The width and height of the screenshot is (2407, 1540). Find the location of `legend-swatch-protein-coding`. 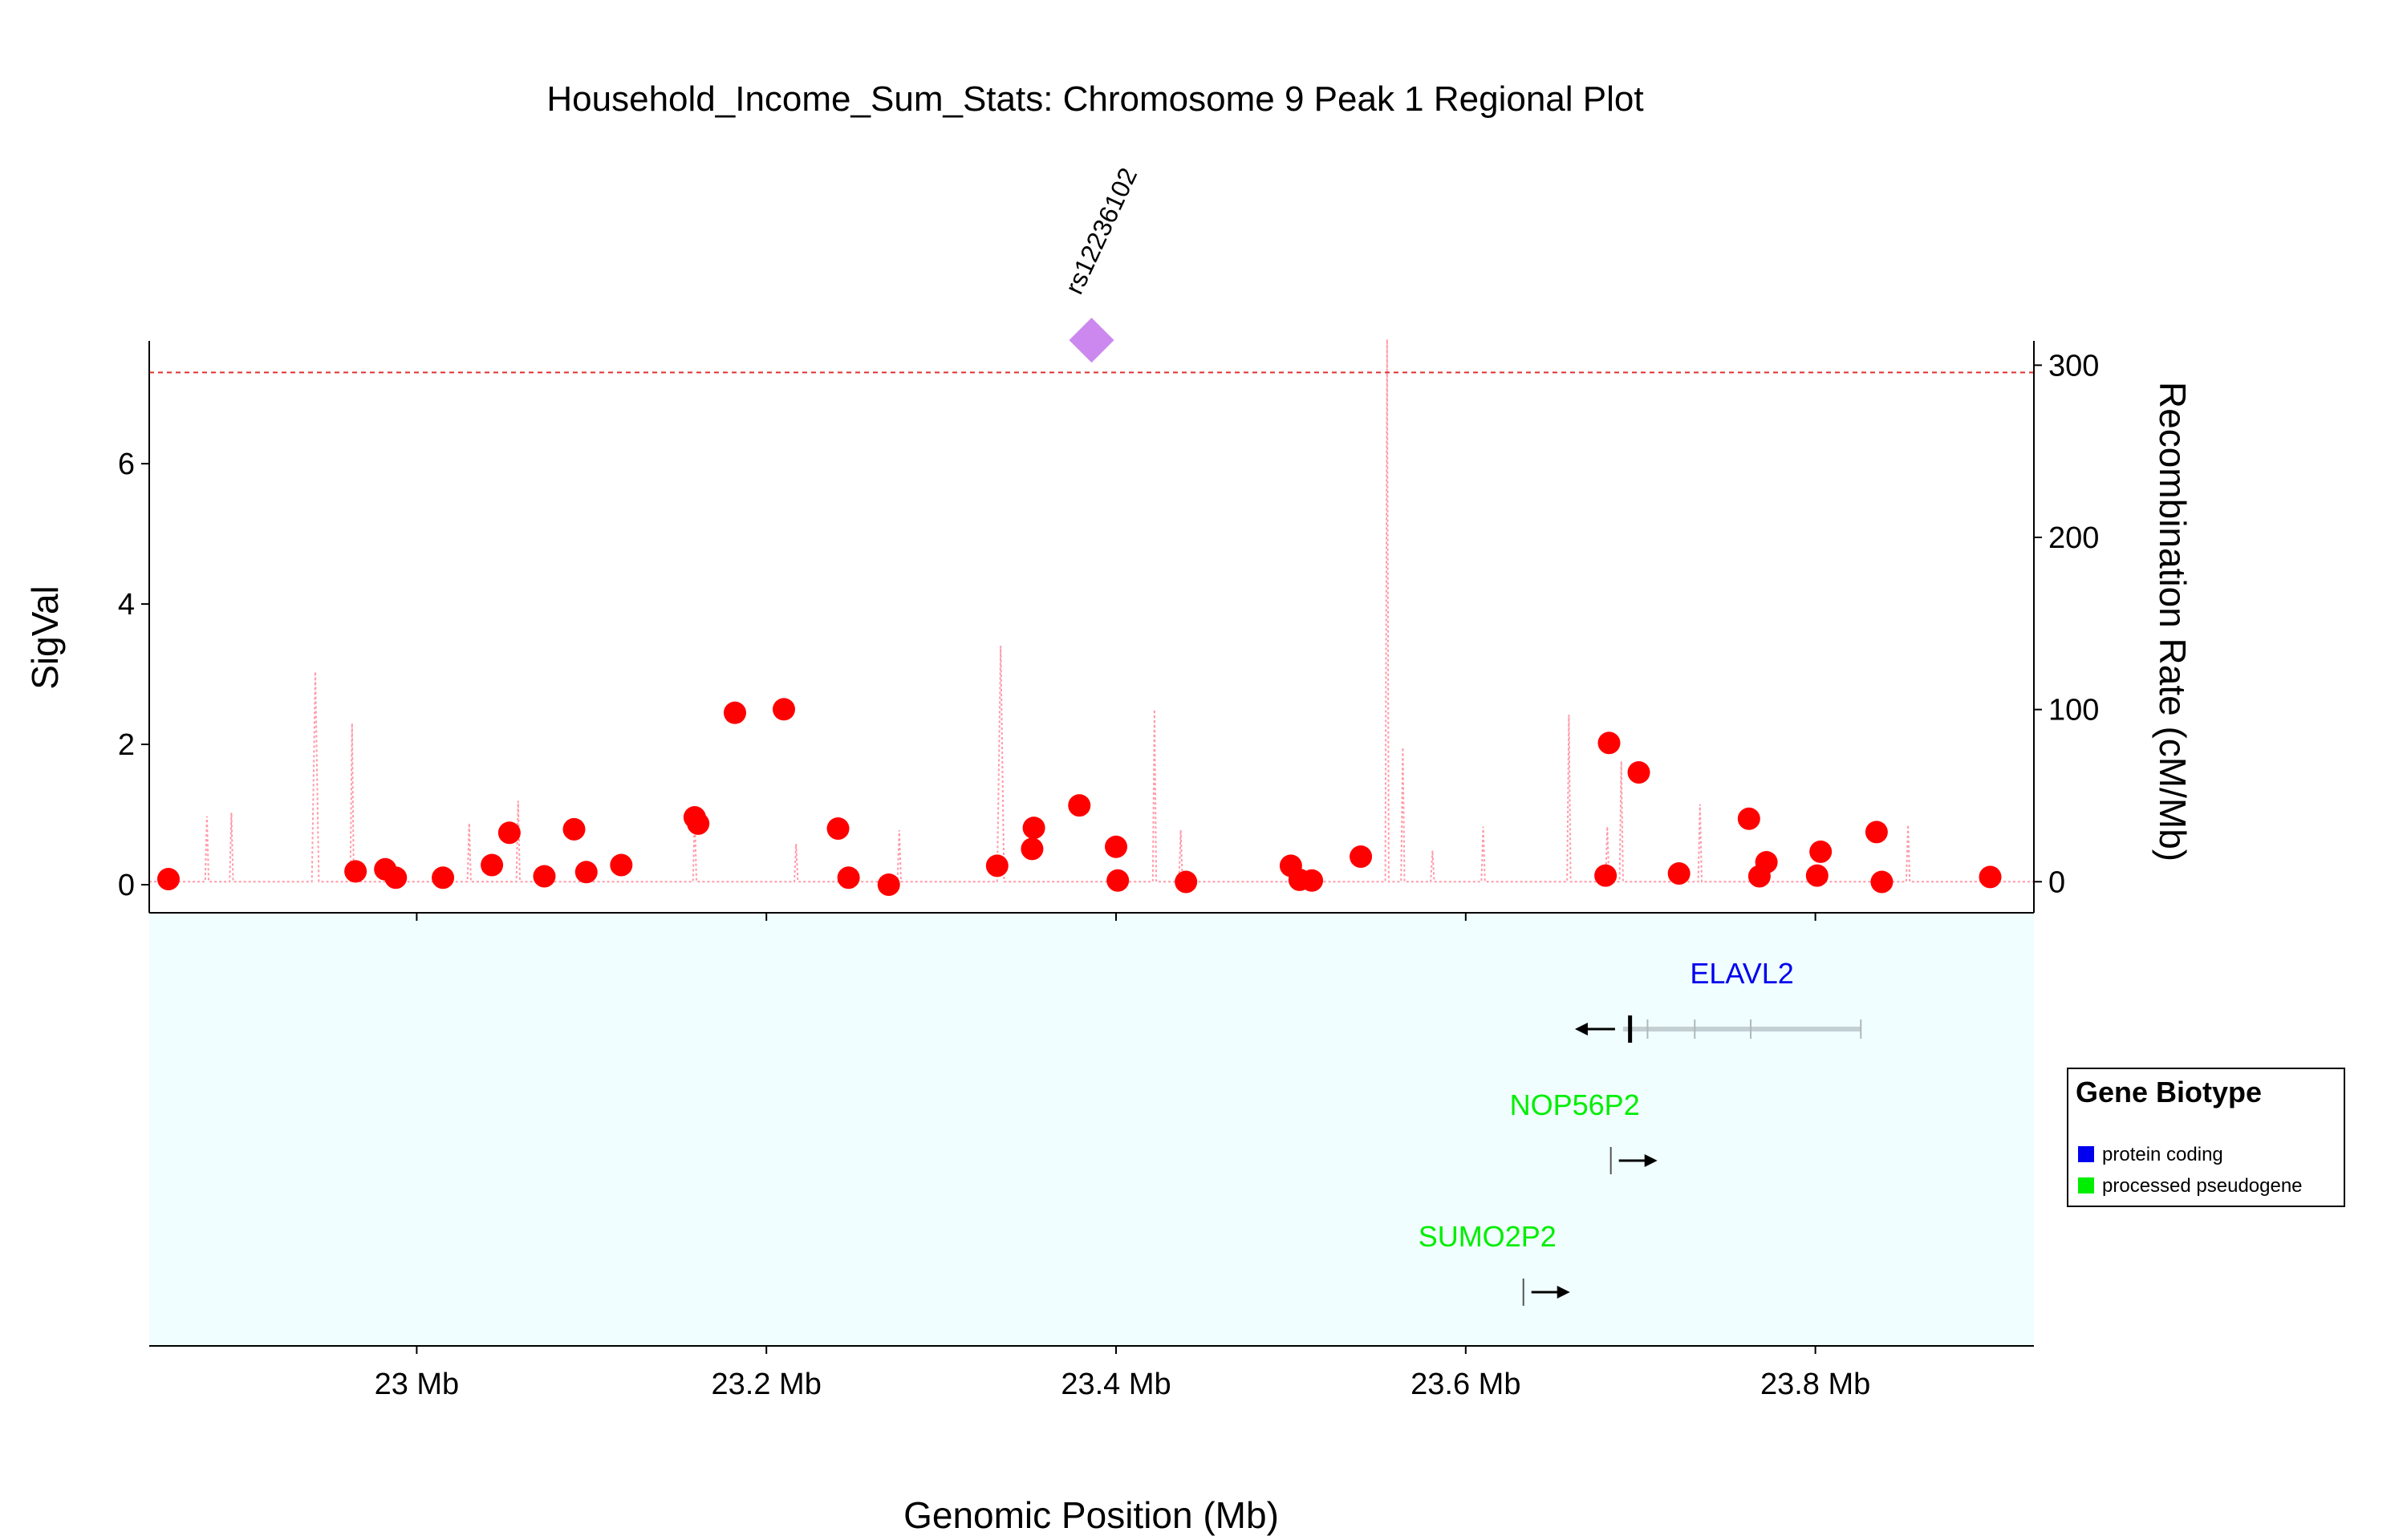

legend-swatch-protein-coding is located at coordinates (2086, 1154).